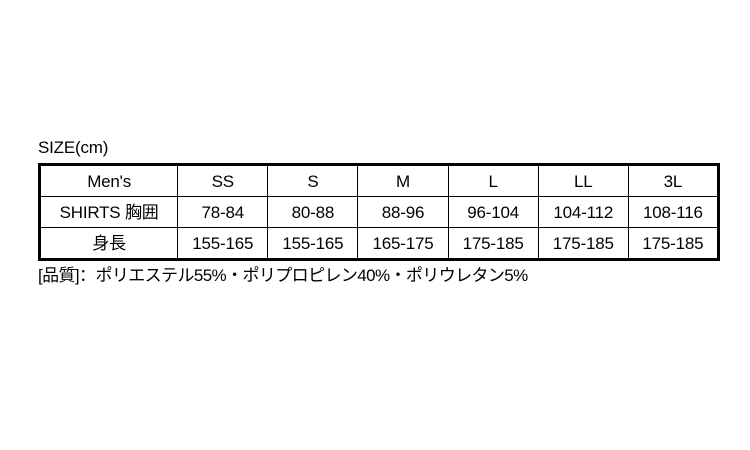 The height and width of the screenshot is (450, 750). Describe the element at coordinates (403, 243) in the screenshot. I see `height-value-m: 165-175` at that location.